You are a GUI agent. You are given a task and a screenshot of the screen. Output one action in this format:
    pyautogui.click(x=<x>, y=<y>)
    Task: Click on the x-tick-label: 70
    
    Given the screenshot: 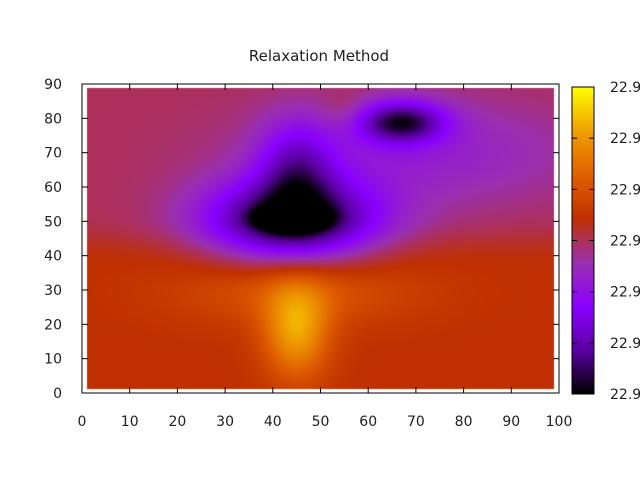 What is the action you would take?
    pyautogui.click(x=416, y=422)
    